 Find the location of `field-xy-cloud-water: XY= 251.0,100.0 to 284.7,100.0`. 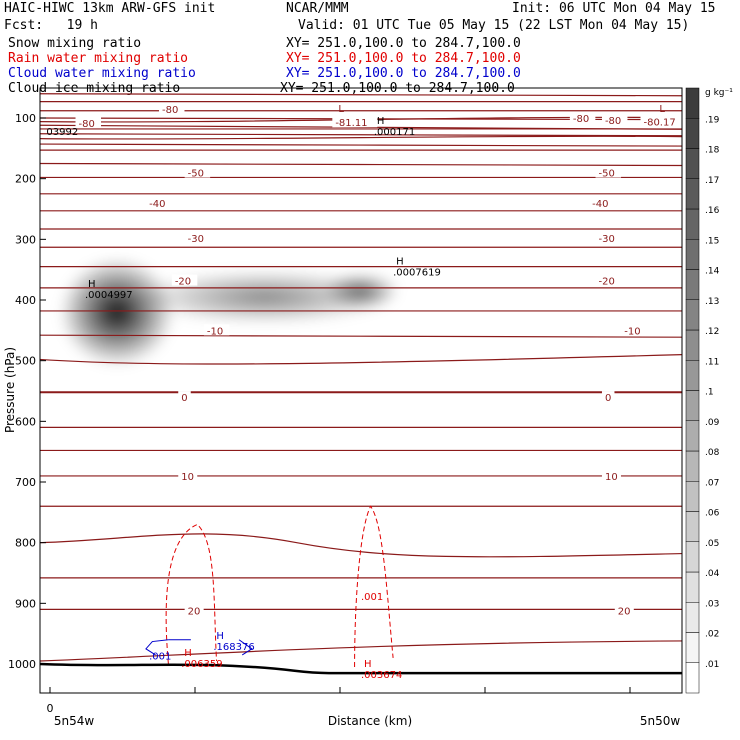

field-xy-cloud-water: XY= 251.0,100.0 to 284.7,100.0 is located at coordinates (403, 73).